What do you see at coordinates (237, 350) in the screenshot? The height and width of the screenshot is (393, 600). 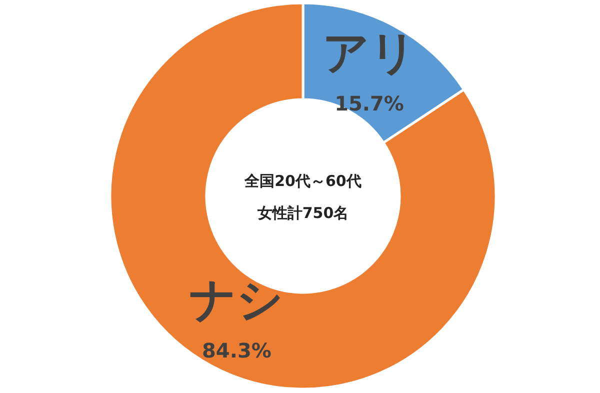 I see `data-label: 84.3%` at bounding box center [237, 350].